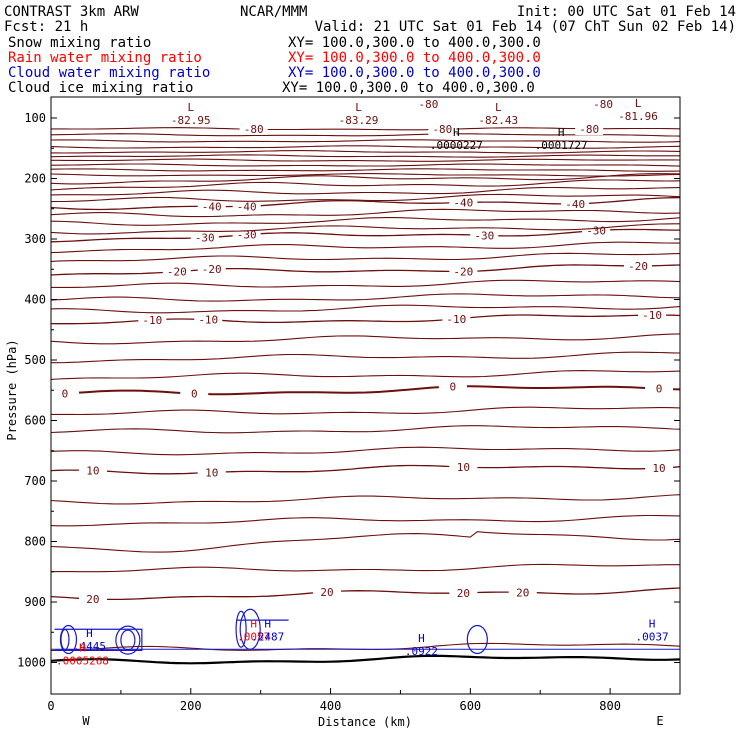  What do you see at coordinates (35, 179) in the screenshot?
I see `y-tick-label: 200` at bounding box center [35, 179].